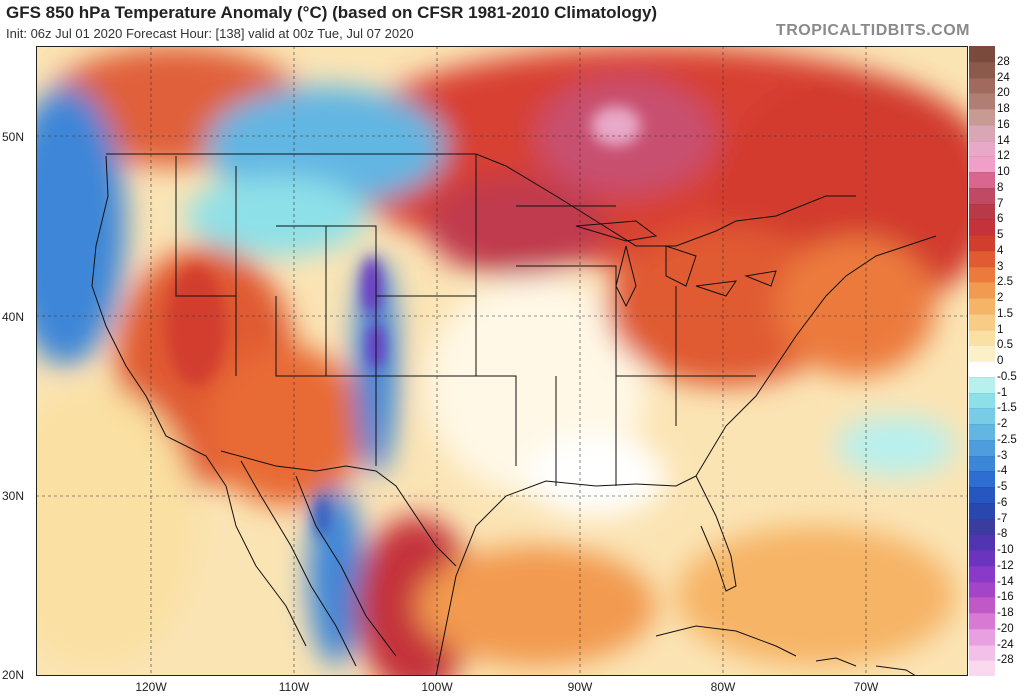 Image resolution: width=1024 pixels, height=696 pixels. What do you see at coordinates (1003, 109) in the screenshot?
I see `legend-label: 18` at bounding box center [1003, 109].